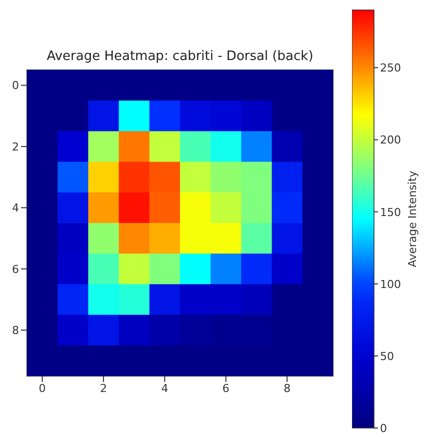  I want to click on x-tick-label: 4, so click(164, 388).